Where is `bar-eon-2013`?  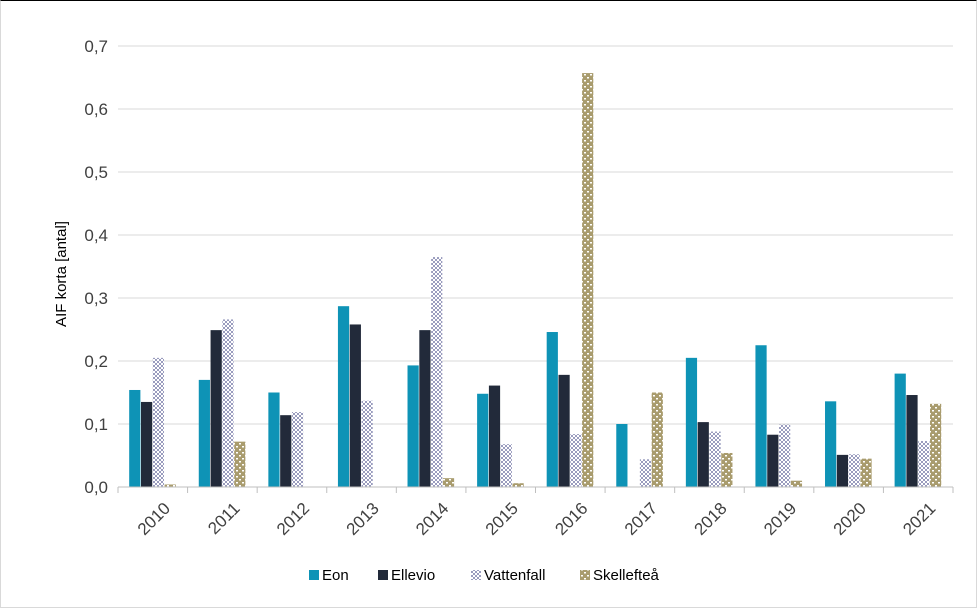
bar-eon-2013 is located at coordinates (343, 396).